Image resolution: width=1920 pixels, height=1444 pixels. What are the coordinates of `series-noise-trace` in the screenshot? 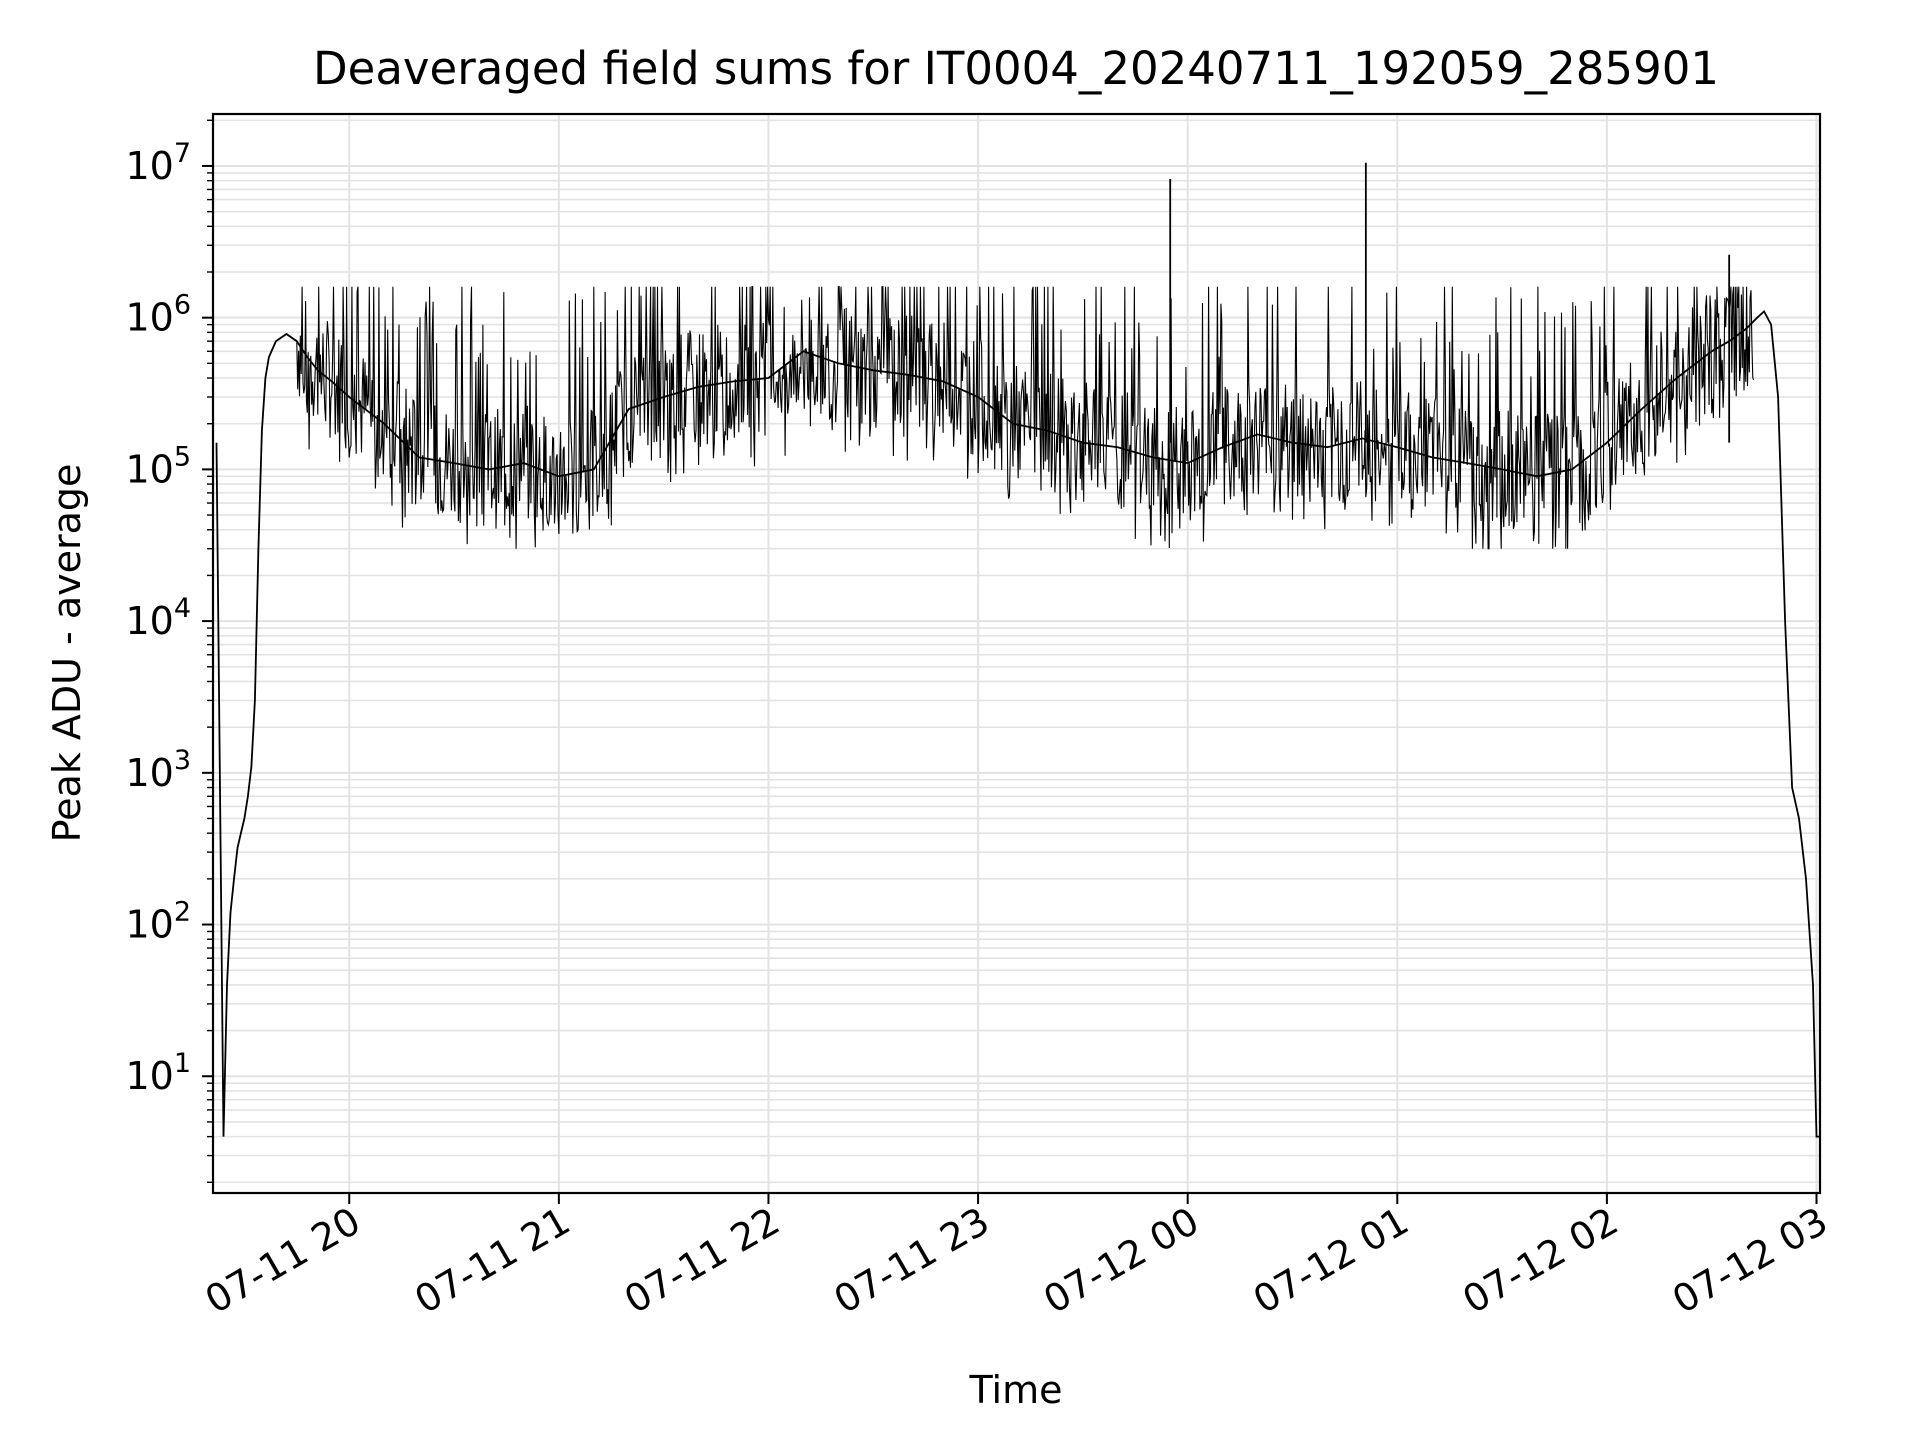 It's located at (1025, 418).